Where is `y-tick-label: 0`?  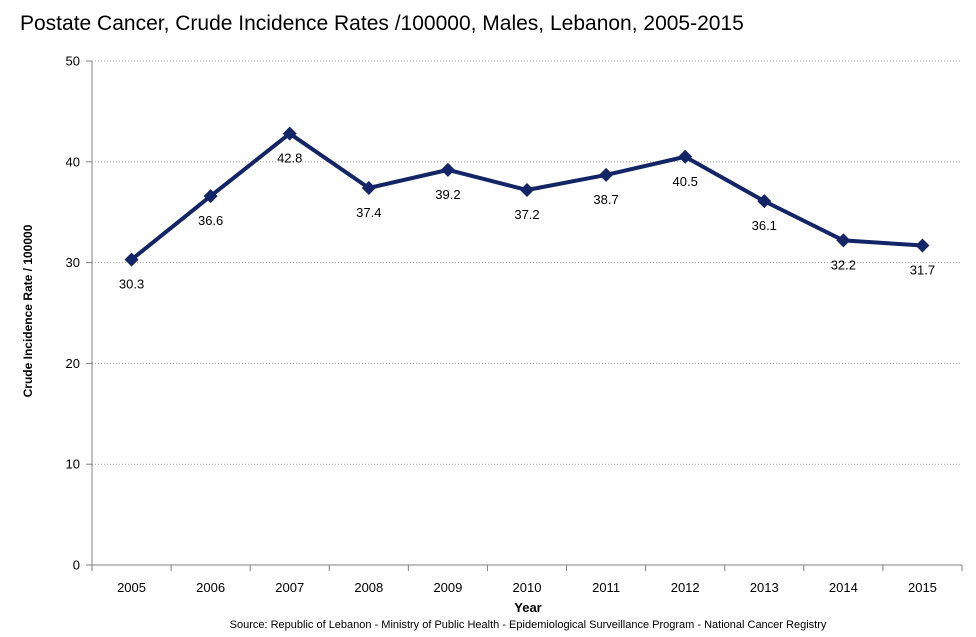 y-tick-label: 0 is located at coordinates (76, 565).